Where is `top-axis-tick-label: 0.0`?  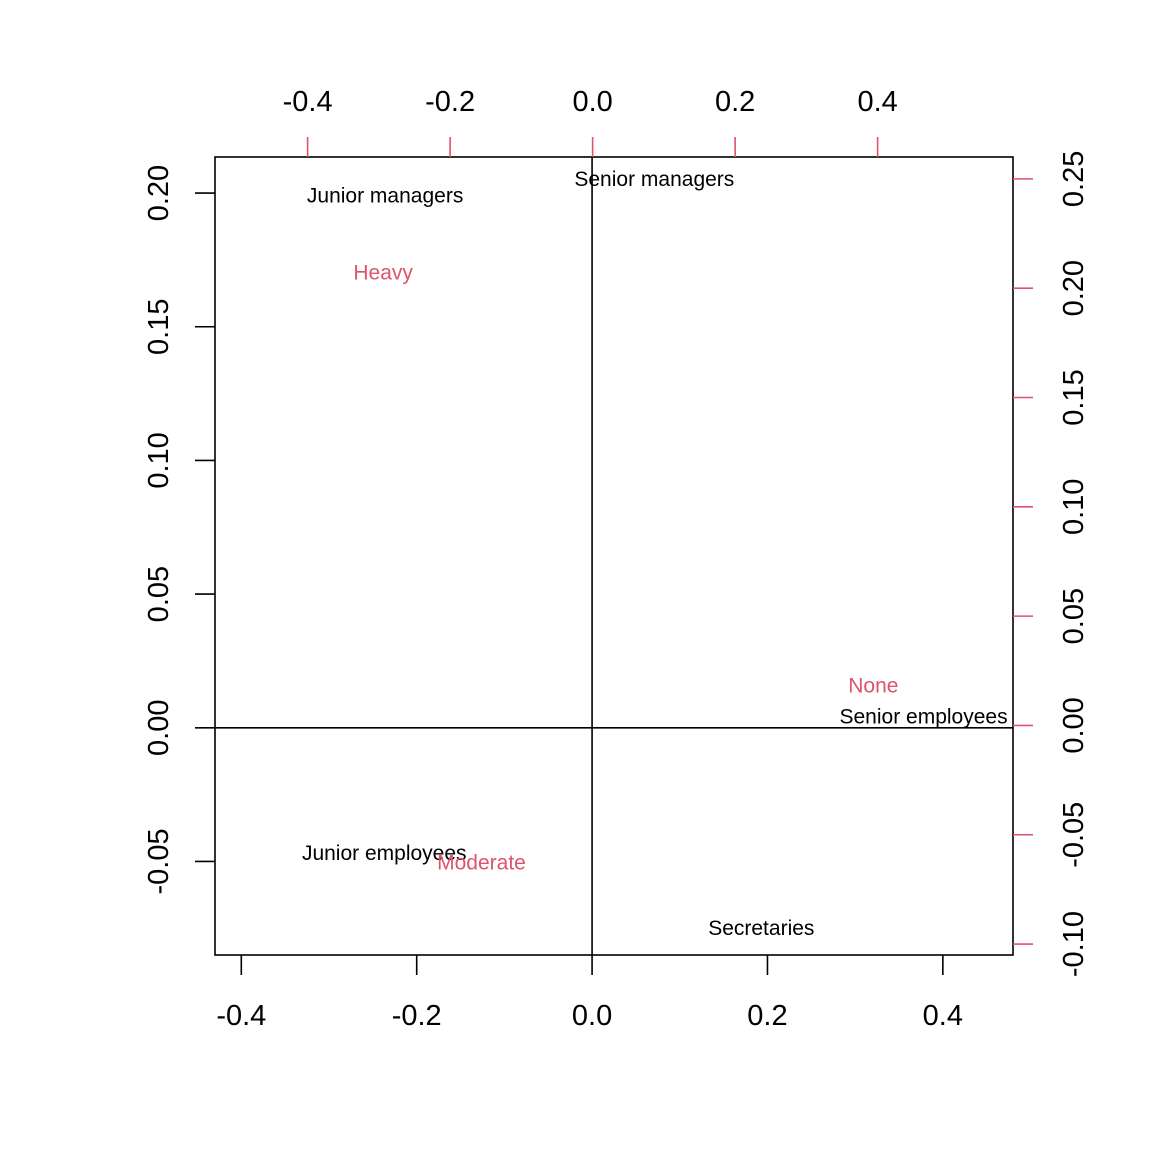 top-axis-tick-label: 0.0 is located at coordinates (592, 102).